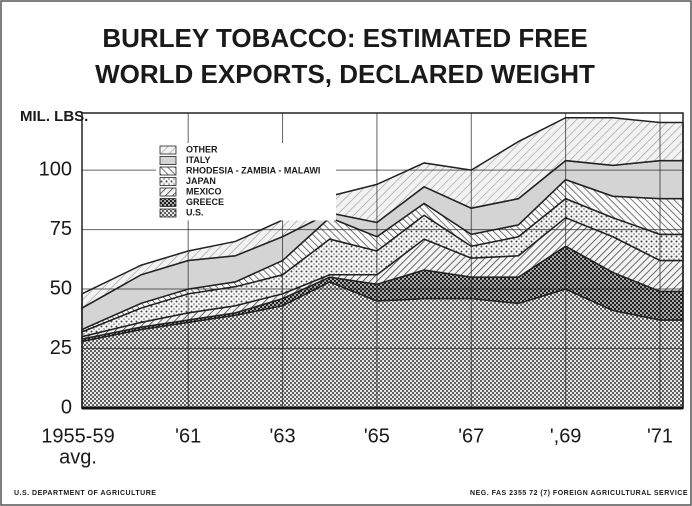 The height and width of the screenshot is (506, 692). I want to click on legend-label: MEXICO, so click(204, 191).